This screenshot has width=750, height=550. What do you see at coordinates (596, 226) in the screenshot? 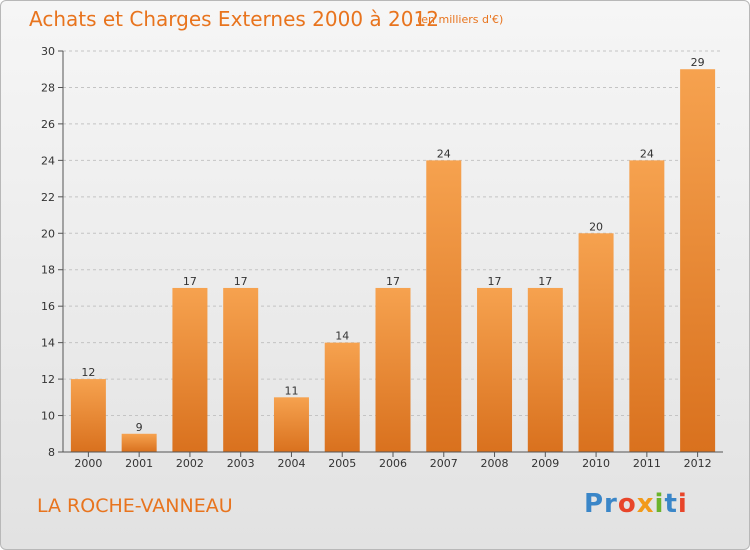
I see `data-label-2010: 20` at bounding box center [596, 226].